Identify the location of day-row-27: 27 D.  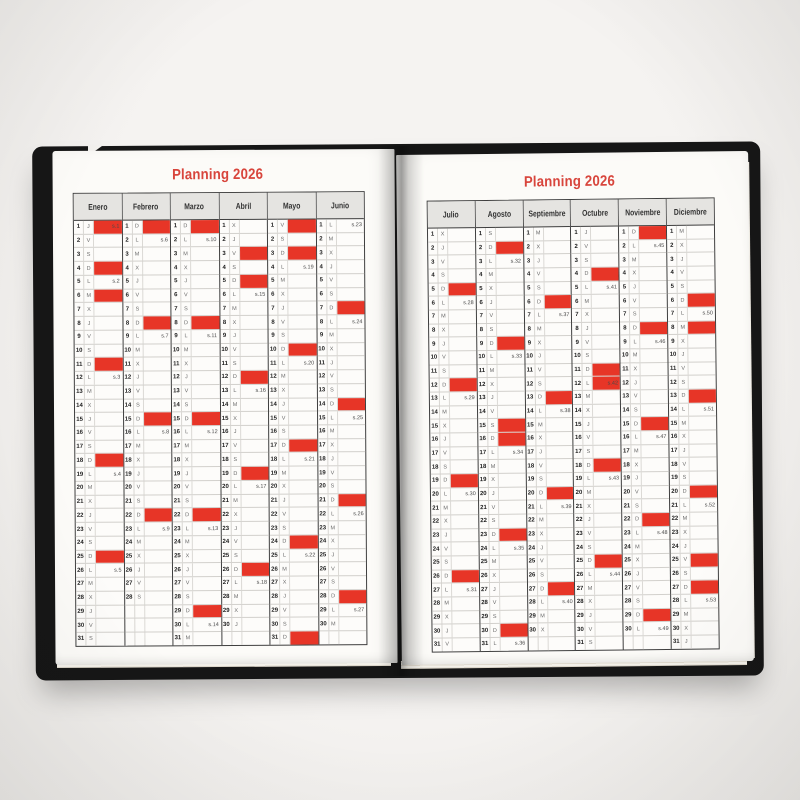
(695, 588).